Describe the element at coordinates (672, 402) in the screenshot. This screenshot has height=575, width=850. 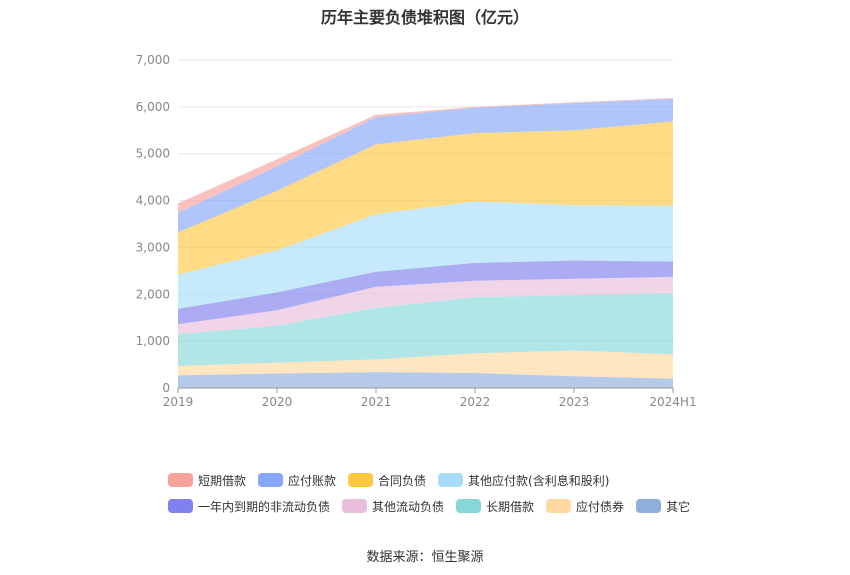
I see `x-tick-label: 2024H1` at that location.